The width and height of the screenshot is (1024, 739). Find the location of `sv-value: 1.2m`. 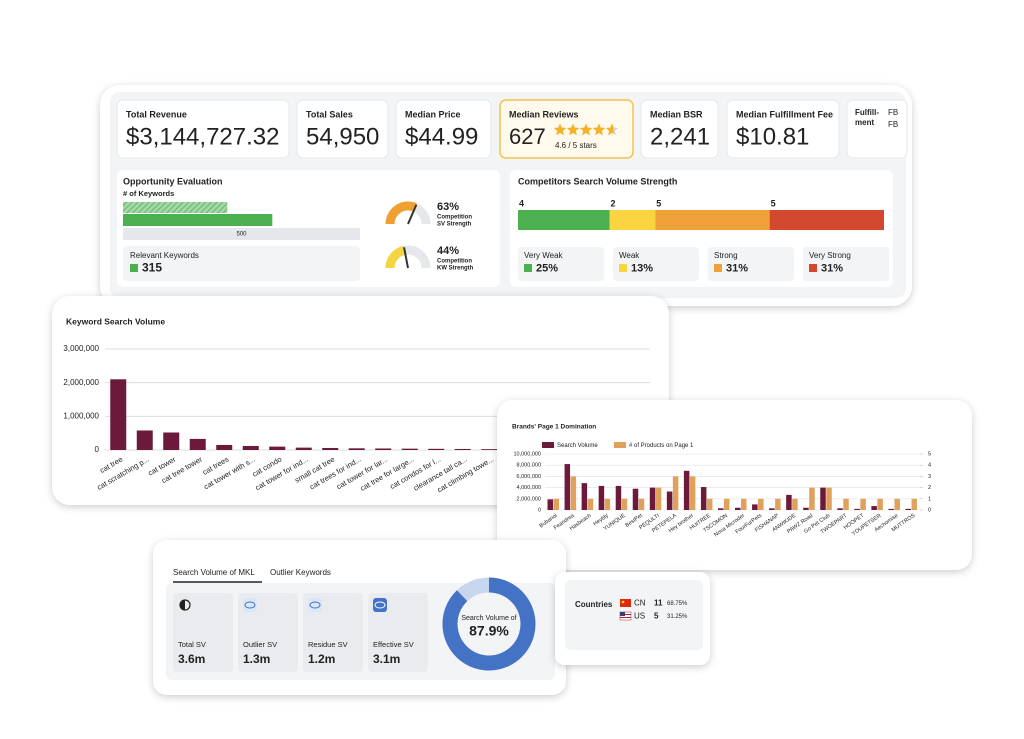

sv-value: 1.2m is located at coordinates (321, 659).